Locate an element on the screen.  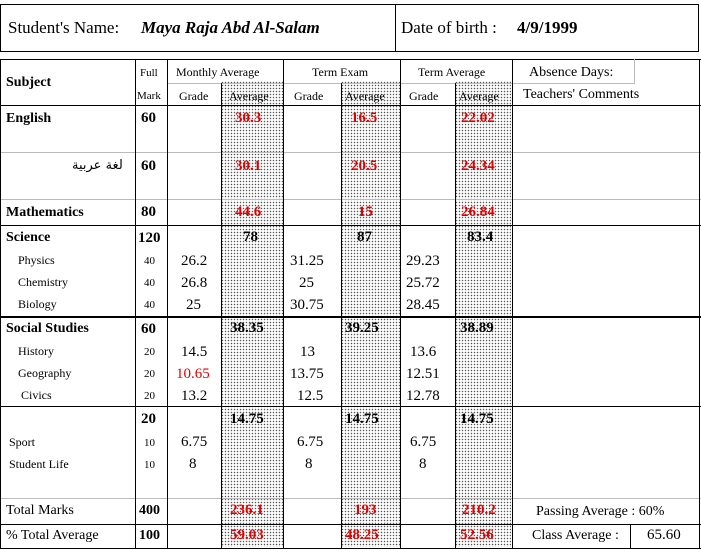
biology-term-grade: 28.45 is located at coordinates (423, 305).